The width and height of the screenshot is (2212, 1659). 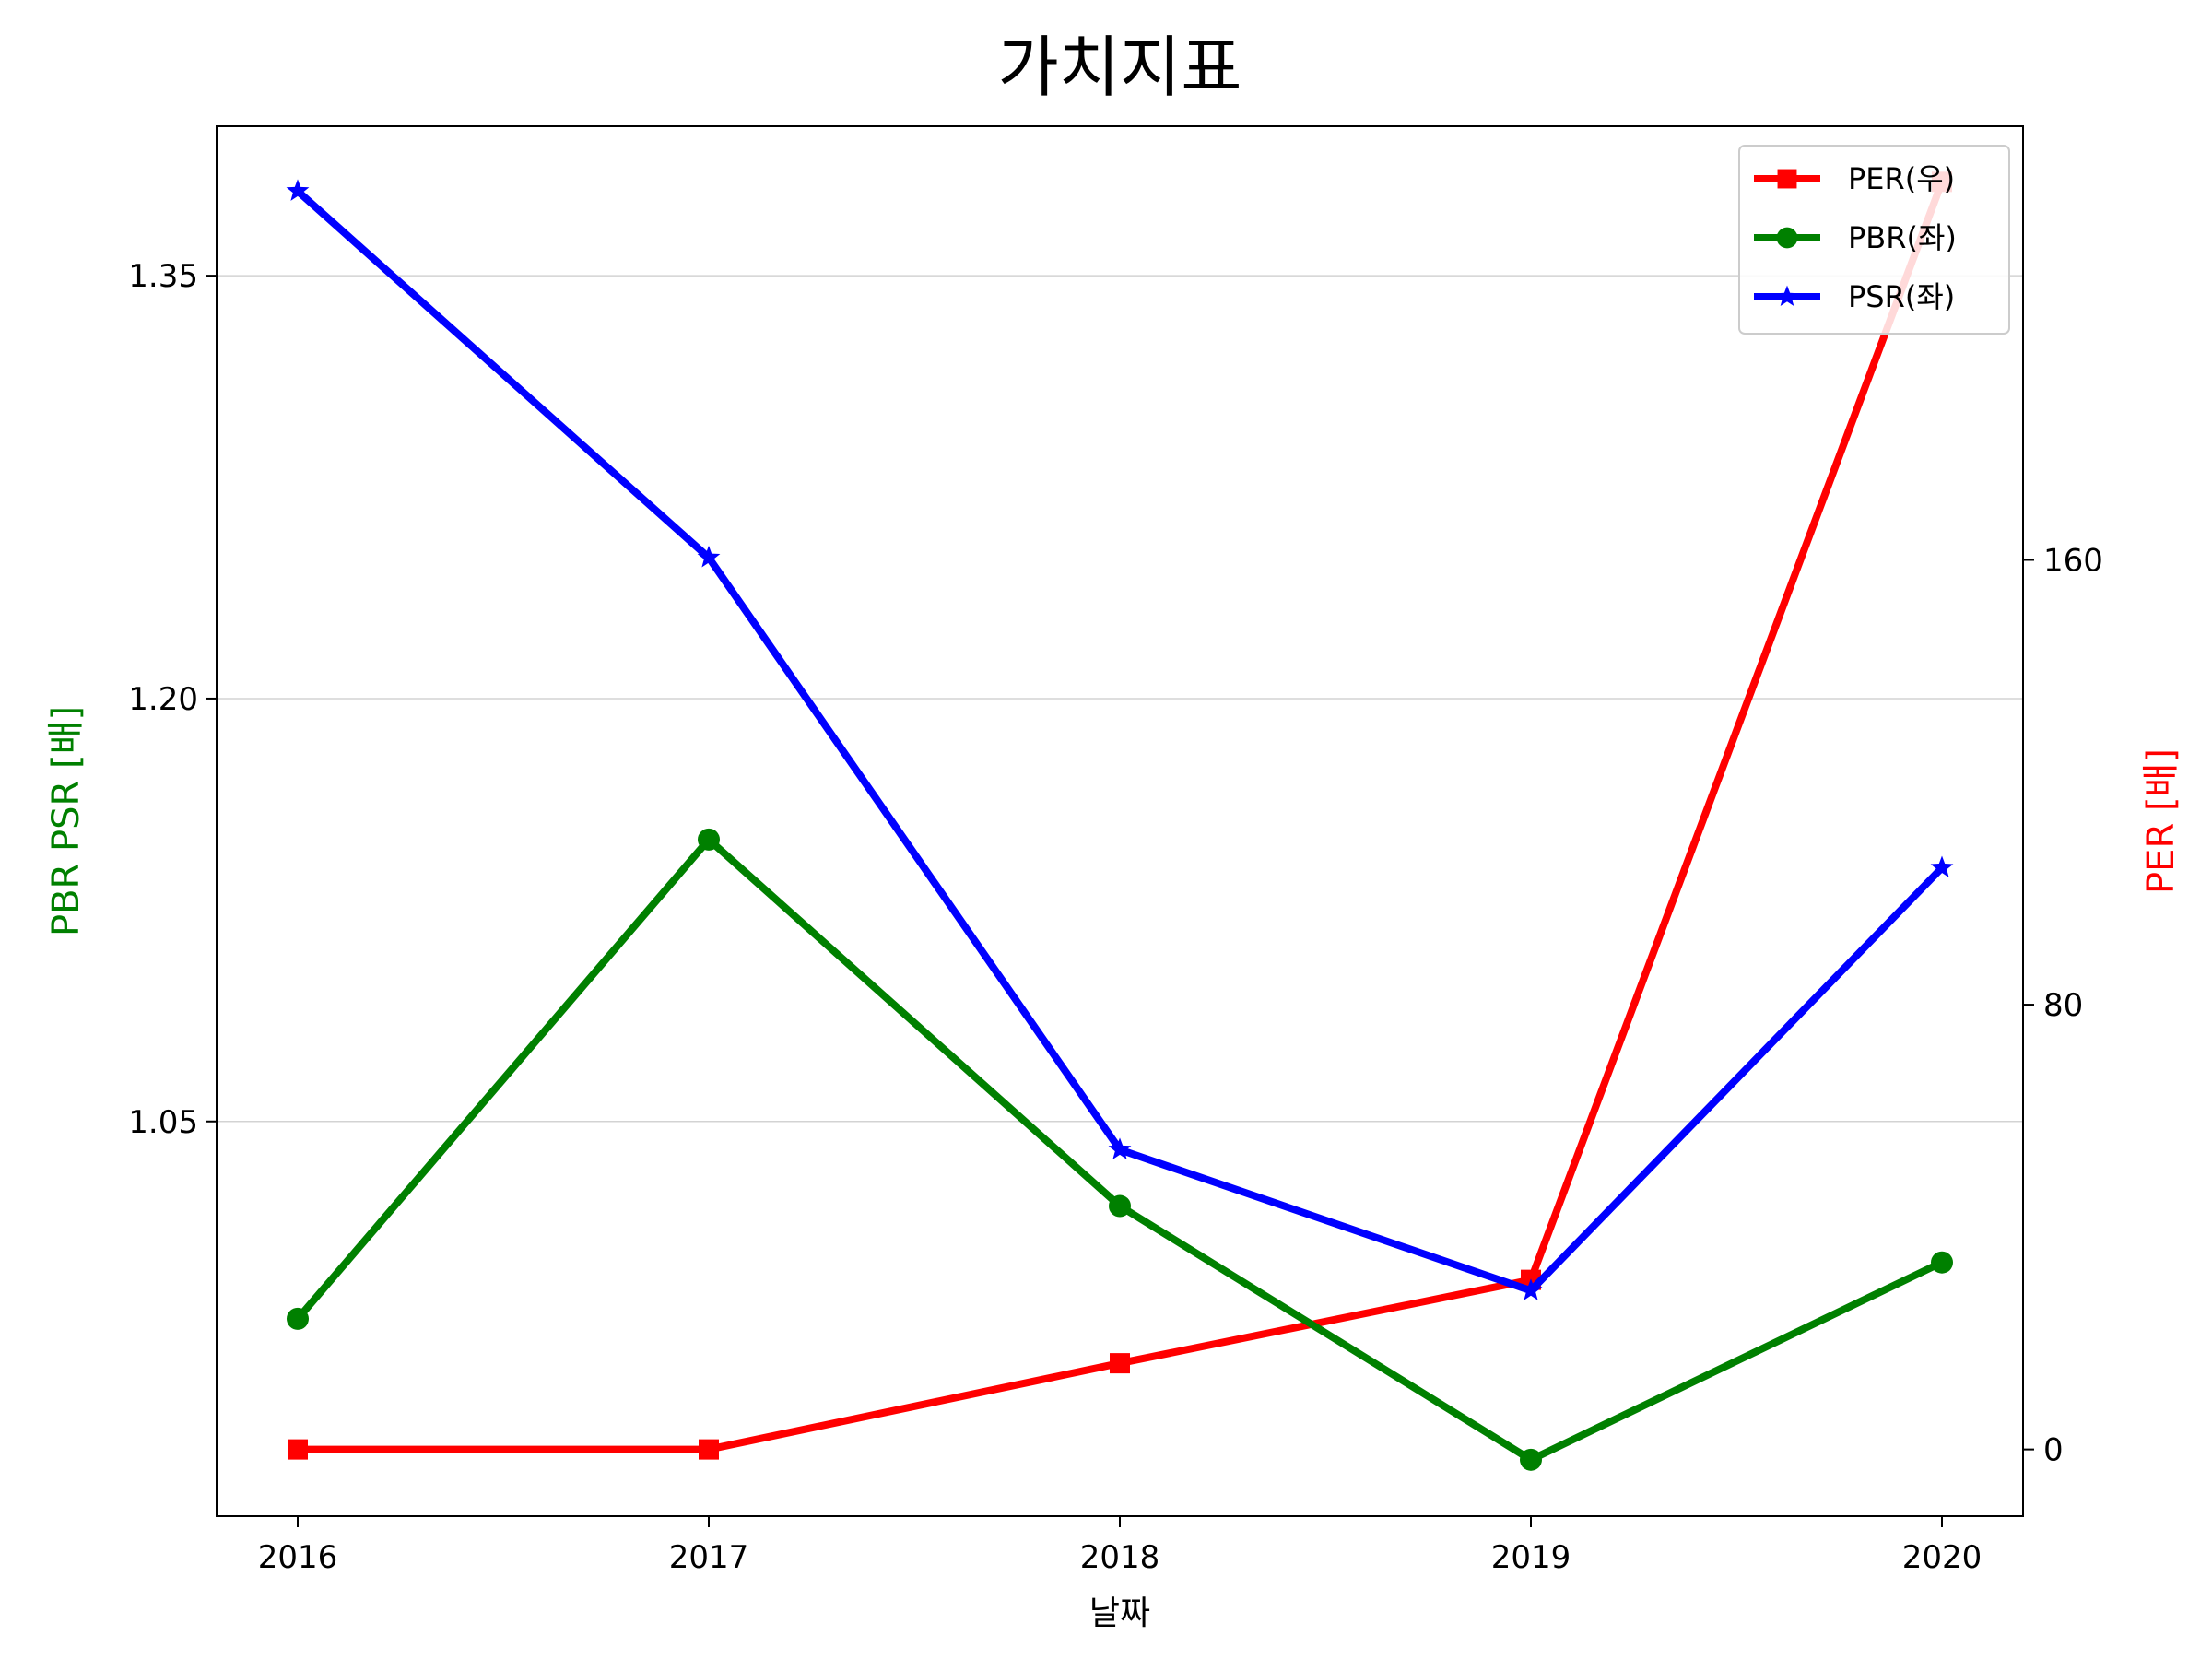 I want to click on legend: PER(우) PBR(좌) PSR(좌), so click(x=1874, y=240).